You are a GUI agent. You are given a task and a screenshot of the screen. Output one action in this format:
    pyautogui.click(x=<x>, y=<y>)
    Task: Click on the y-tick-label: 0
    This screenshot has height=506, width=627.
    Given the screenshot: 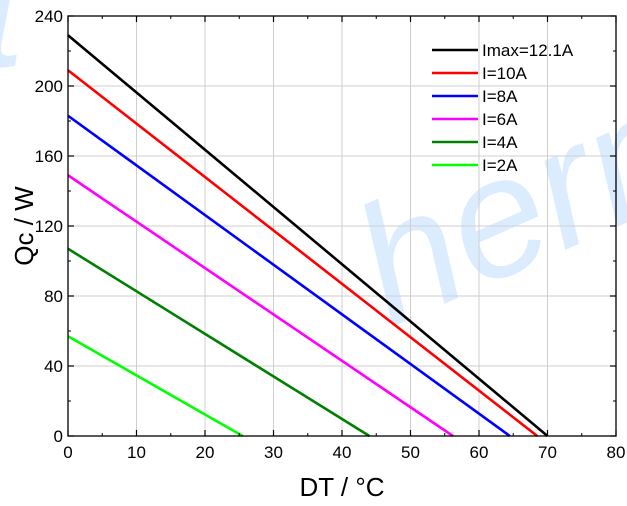 What is the action you would take?
    pyautogui.click(x=58, y=436)
    